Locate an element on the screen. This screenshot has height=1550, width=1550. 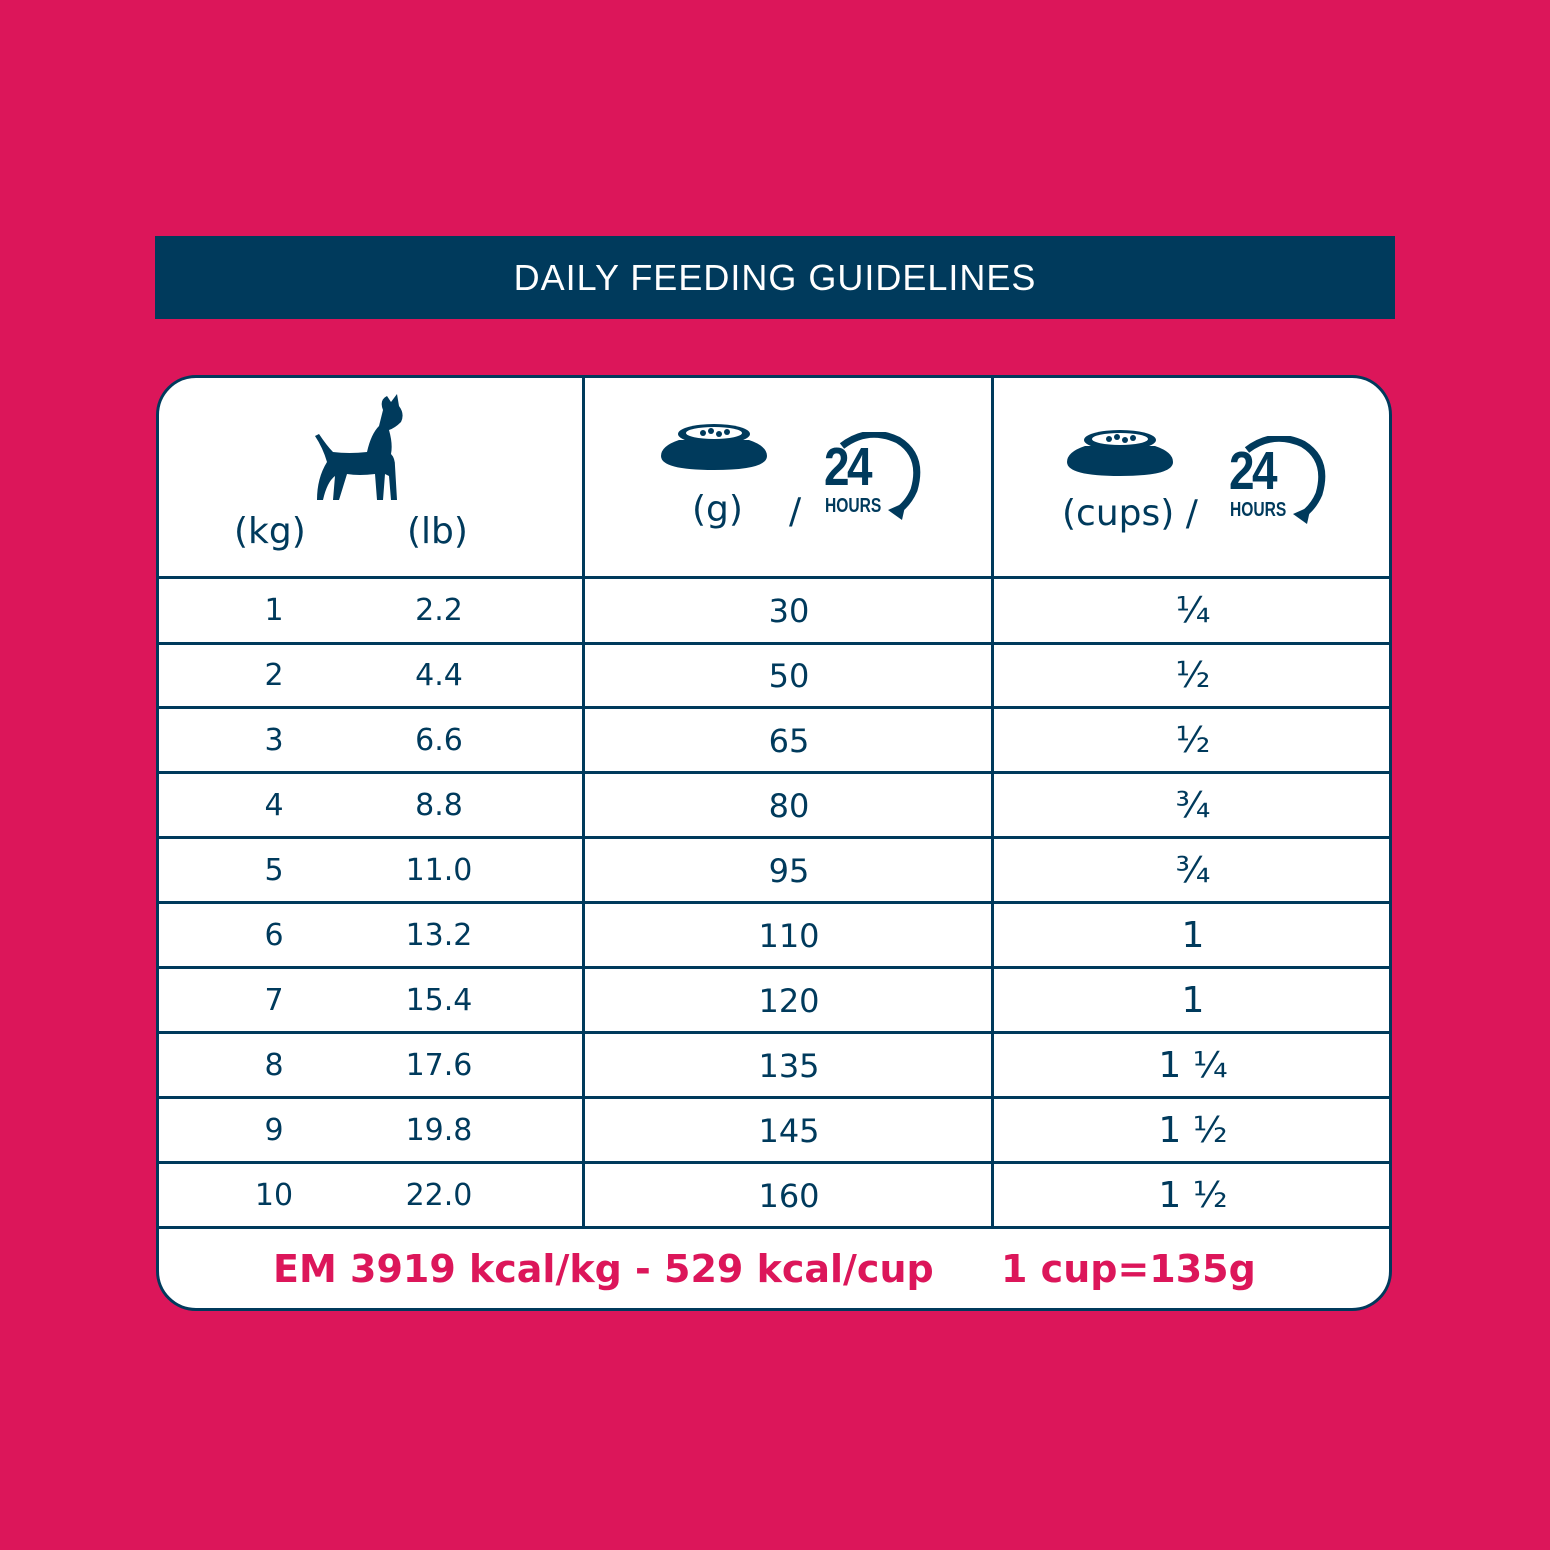
table-row: 3 6.6 65 ½ is located at coordinates (774, 741).